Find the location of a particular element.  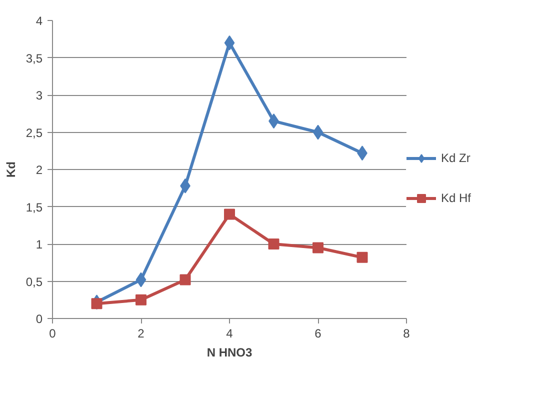

y-tick-label: 3,5 is located at coordinates (34, 58).